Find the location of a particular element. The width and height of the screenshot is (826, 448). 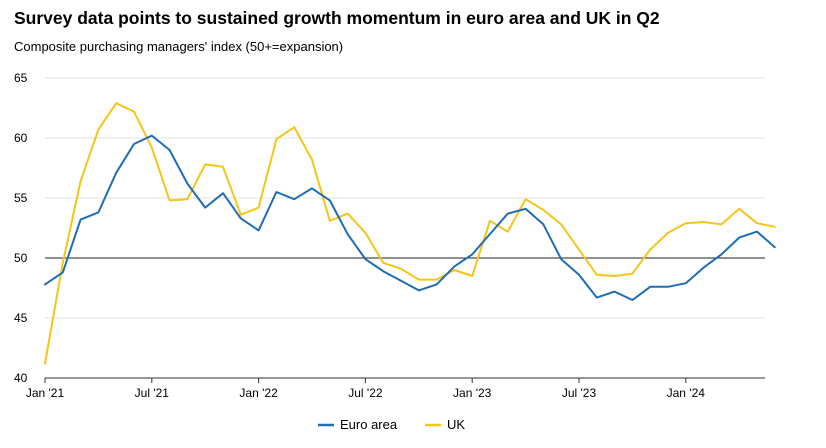

x-tick-label: Jan '23 is located at coordinates (472, 393).